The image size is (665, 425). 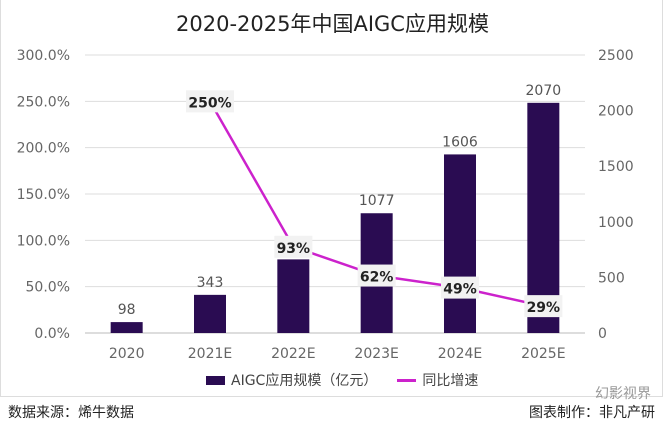 I want to click on legend: AIGC应用规模（亿元） 同比增速, so click(x=342, y=380).